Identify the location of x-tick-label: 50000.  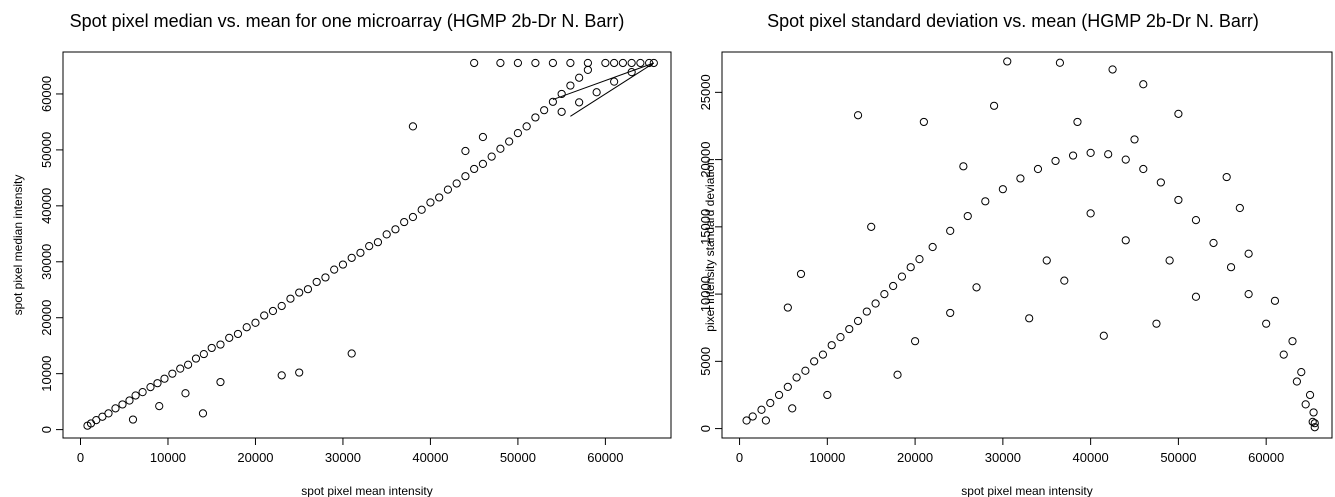
(518, 457).